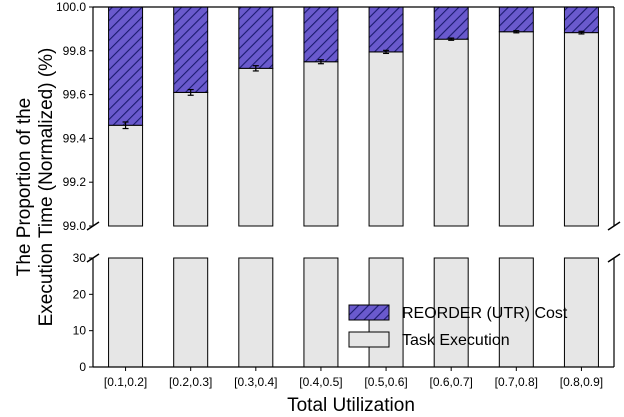  I want to click on legend-label-reorder-cost: REORDER (UTR) Cost, so click(485, 313).